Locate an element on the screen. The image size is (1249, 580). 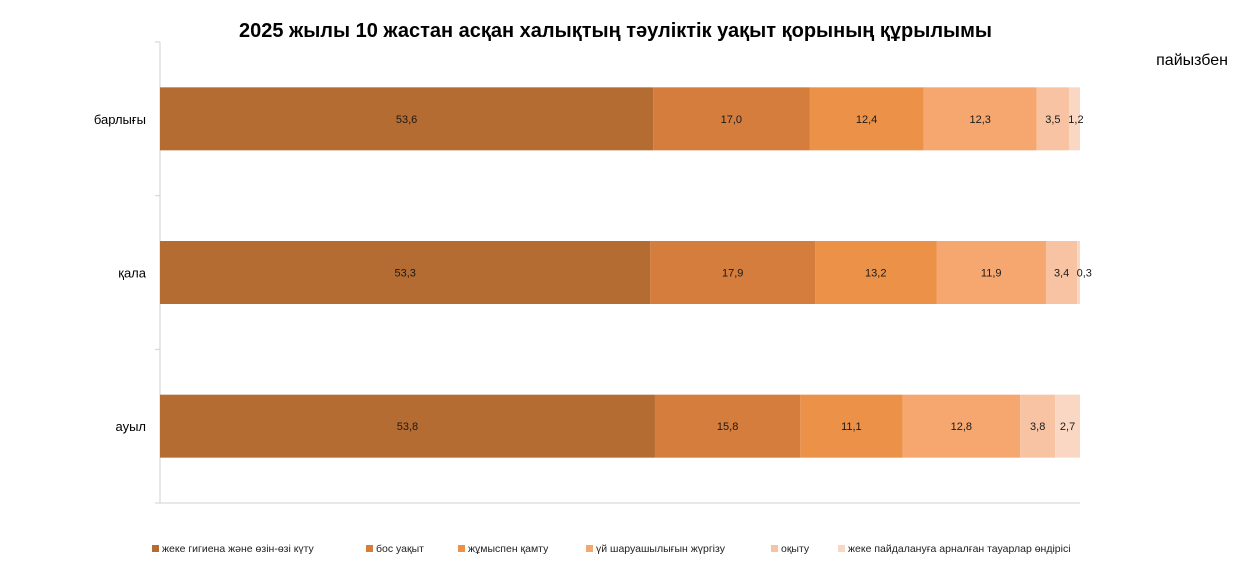
legend-label: үй шаруашылығын жүргізу is located at coordinates (661, 549).